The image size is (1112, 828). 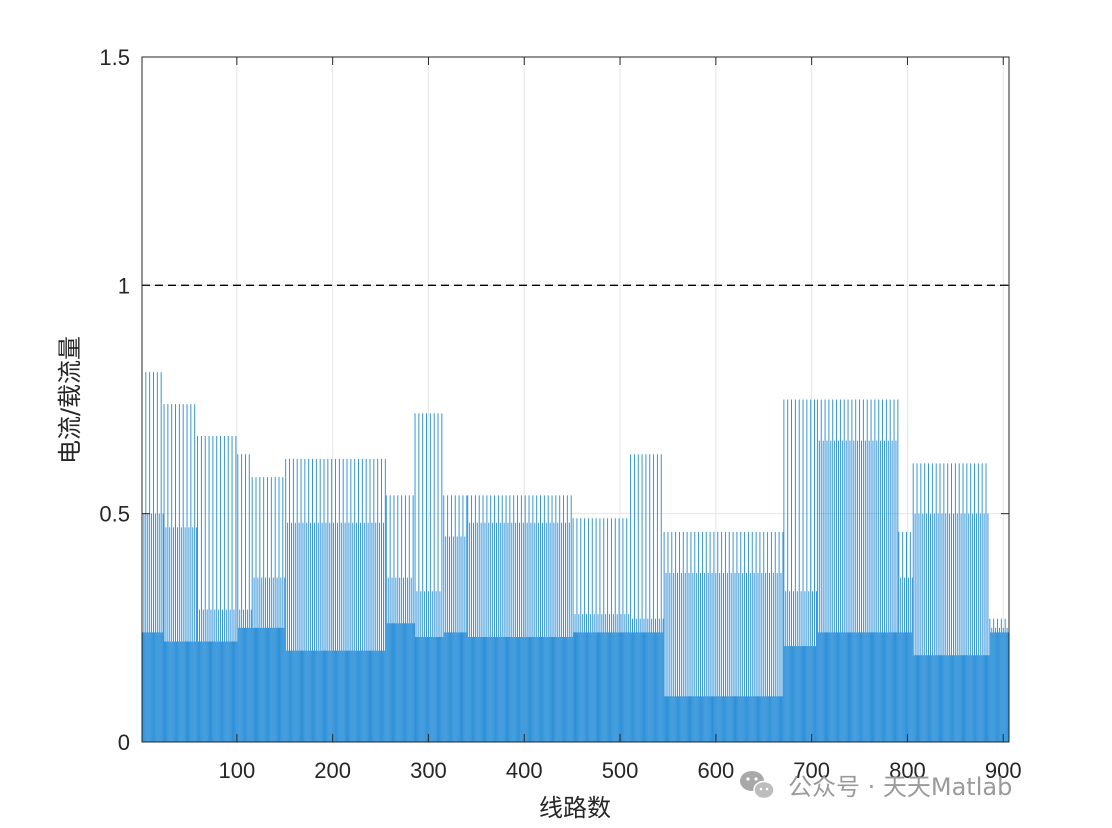 I want to click on y-tick-label: 0, so click(x=124, y=742).